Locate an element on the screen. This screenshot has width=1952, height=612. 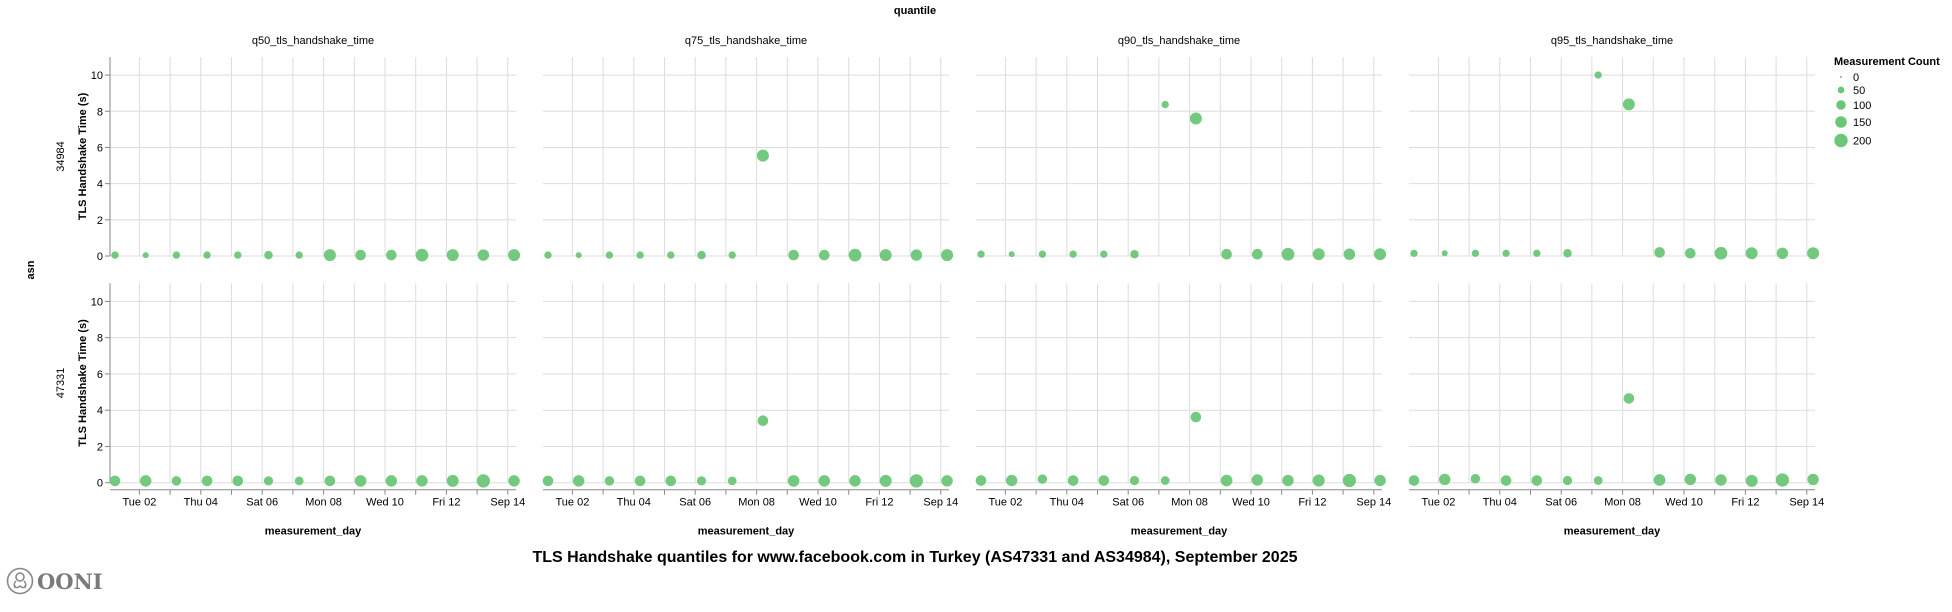
column-facet-title: quantile is located at coordinates (915, 11).